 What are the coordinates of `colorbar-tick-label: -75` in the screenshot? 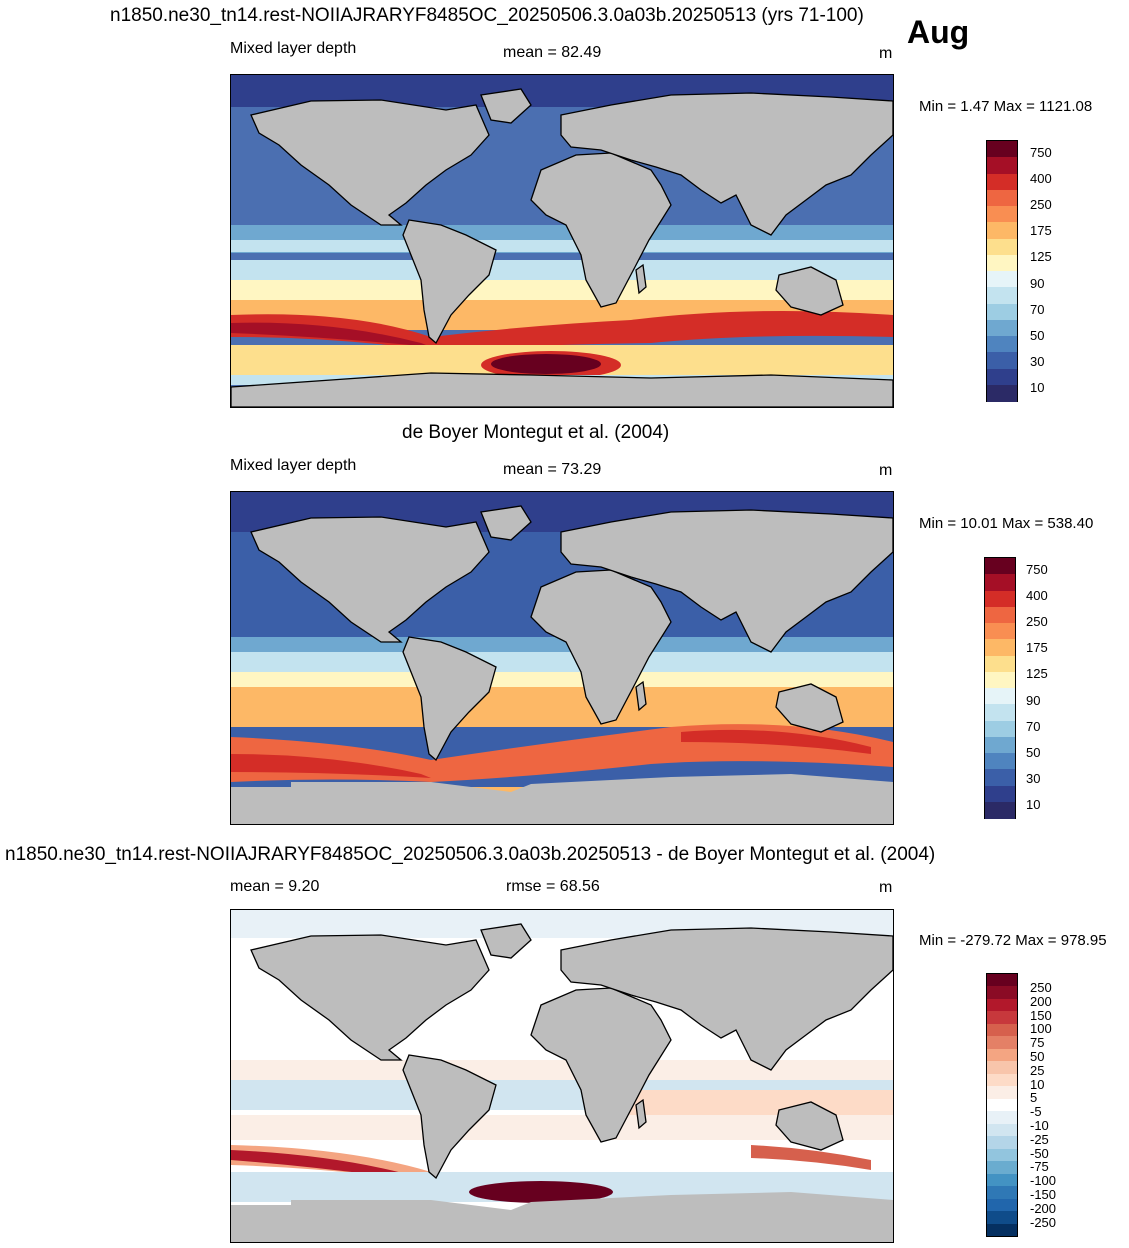 It's located at (1039, 1167).